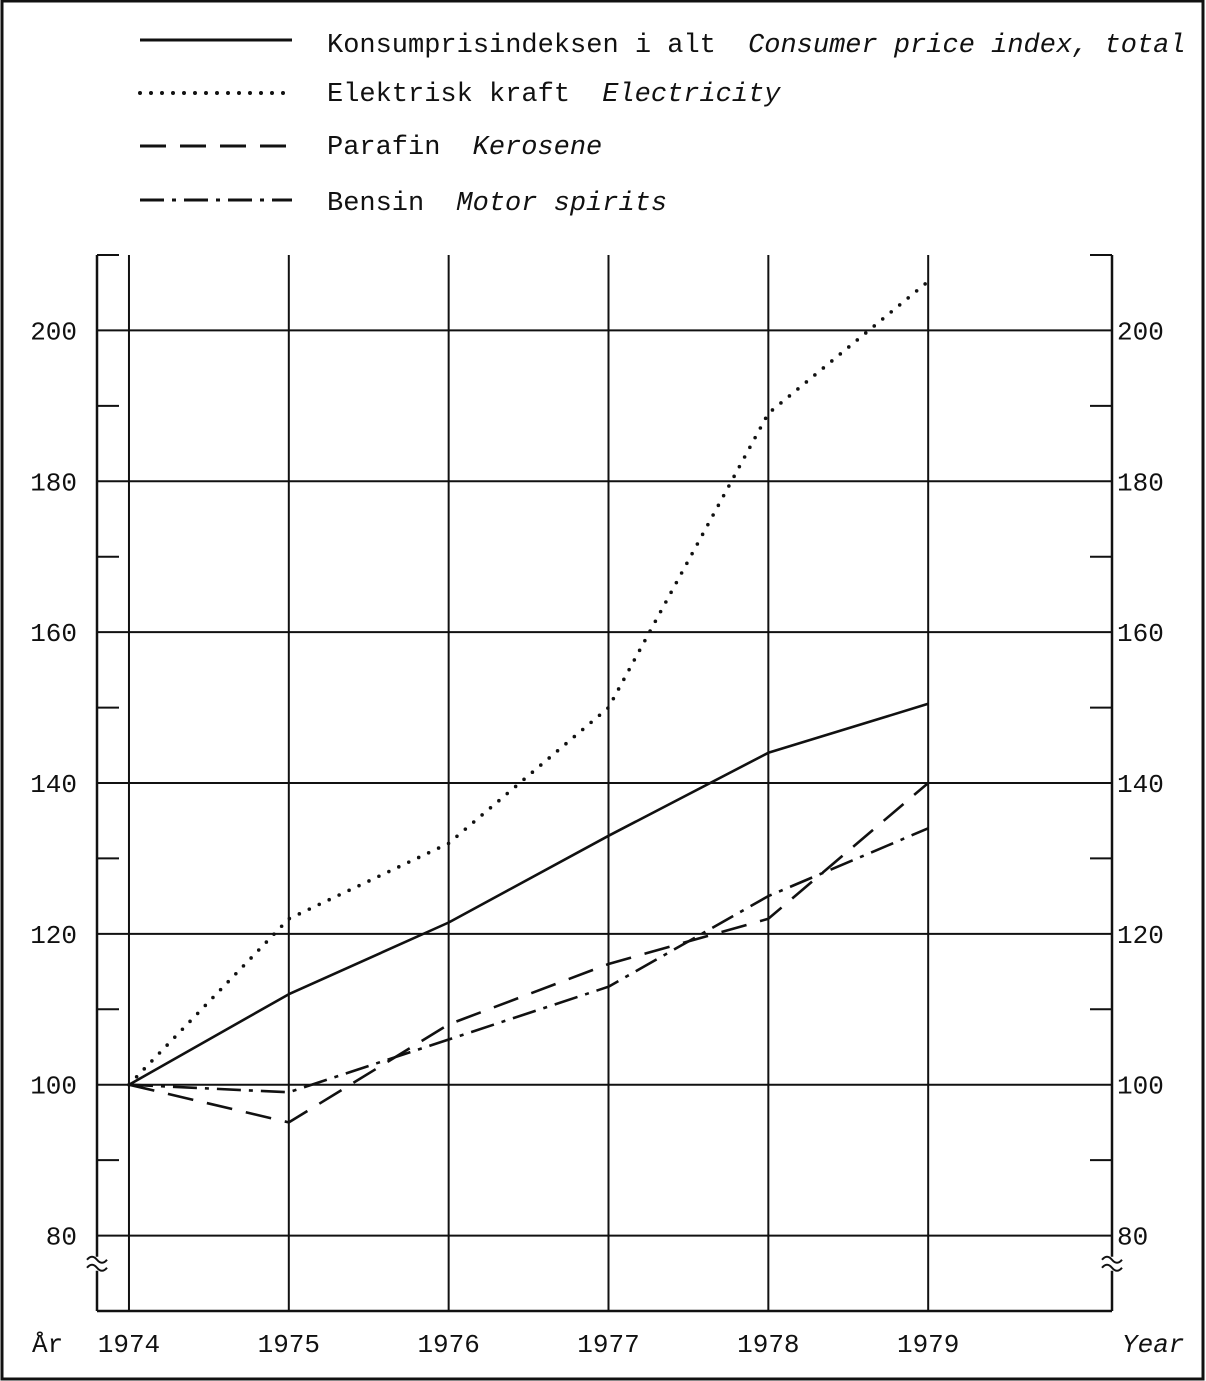 This screenshot has height=1381, width=1206. Describe the element at coordinates (464, 148) in the screenshot. I see `svg-text: Parafin Kerosene` at that location.